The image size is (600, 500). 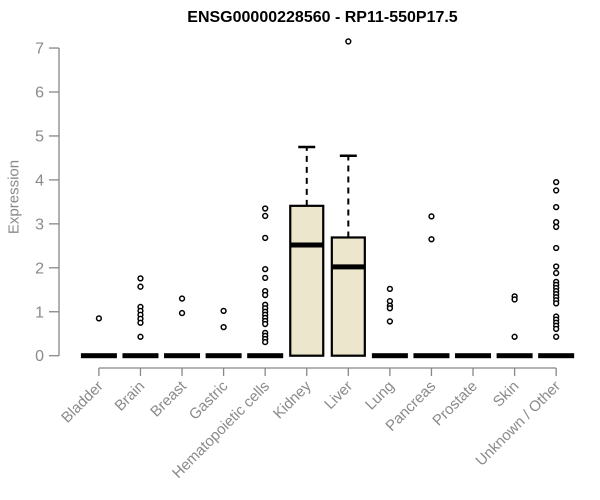 What do you see at coordinates (39, 268) in the screenshot?
I see `y-tick-label: 2` at bounding box center [39, 268].